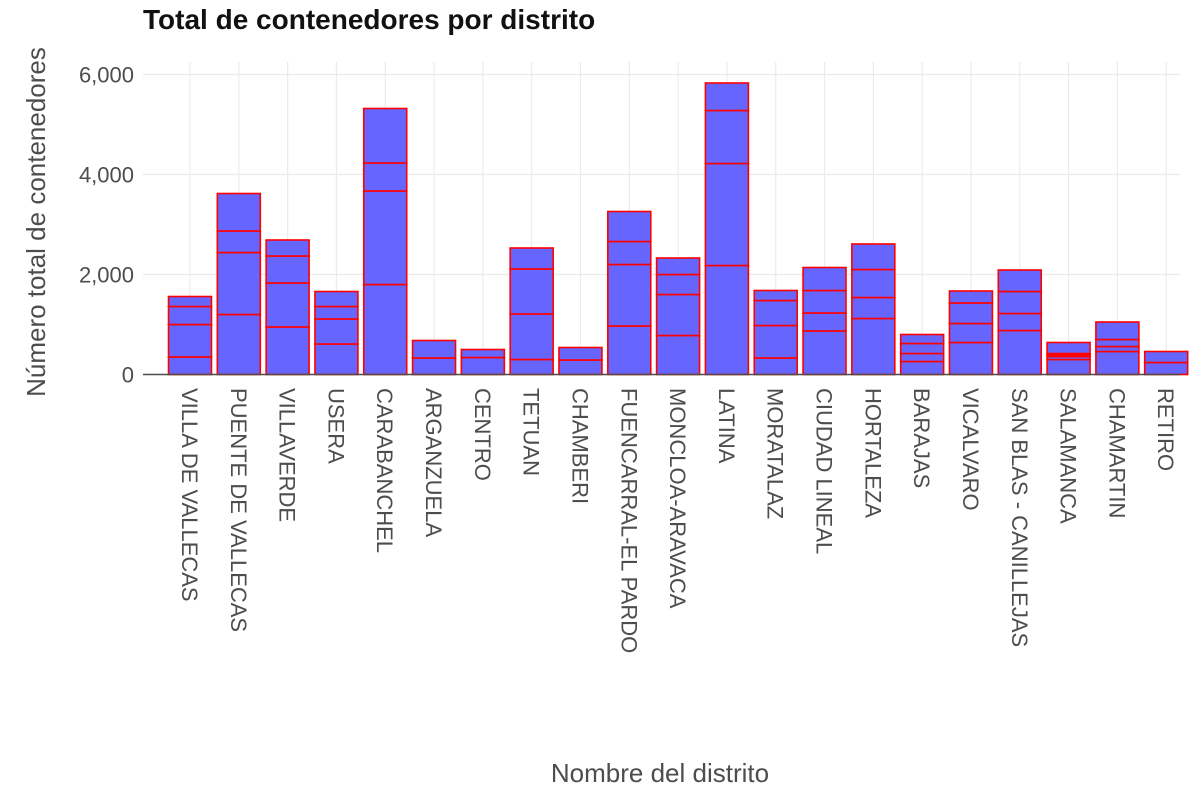  Describe the element at coordinates (238, 510) in the screenshot. I see `x-tick-label: PUENTE DE VALLECAS` at that location.